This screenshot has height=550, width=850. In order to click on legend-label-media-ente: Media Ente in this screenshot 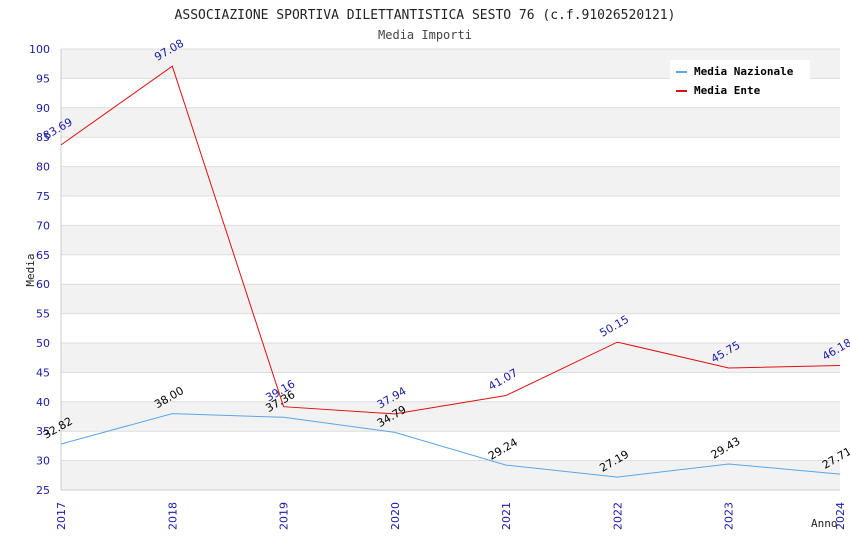, I will do `click(727, 90)`.